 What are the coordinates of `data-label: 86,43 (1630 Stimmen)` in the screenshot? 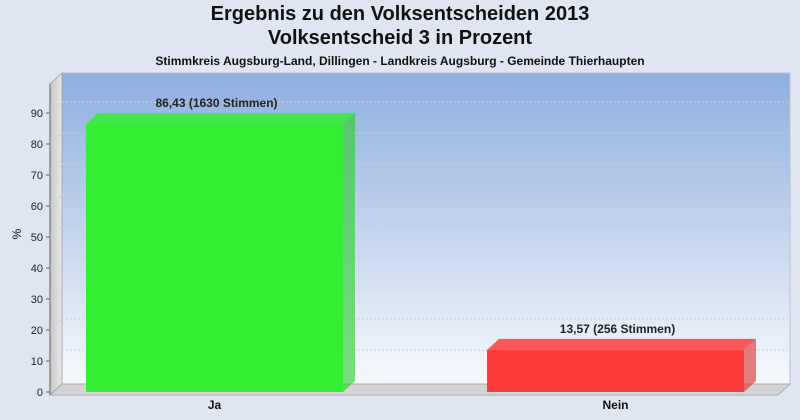 It's located at (216, 103).